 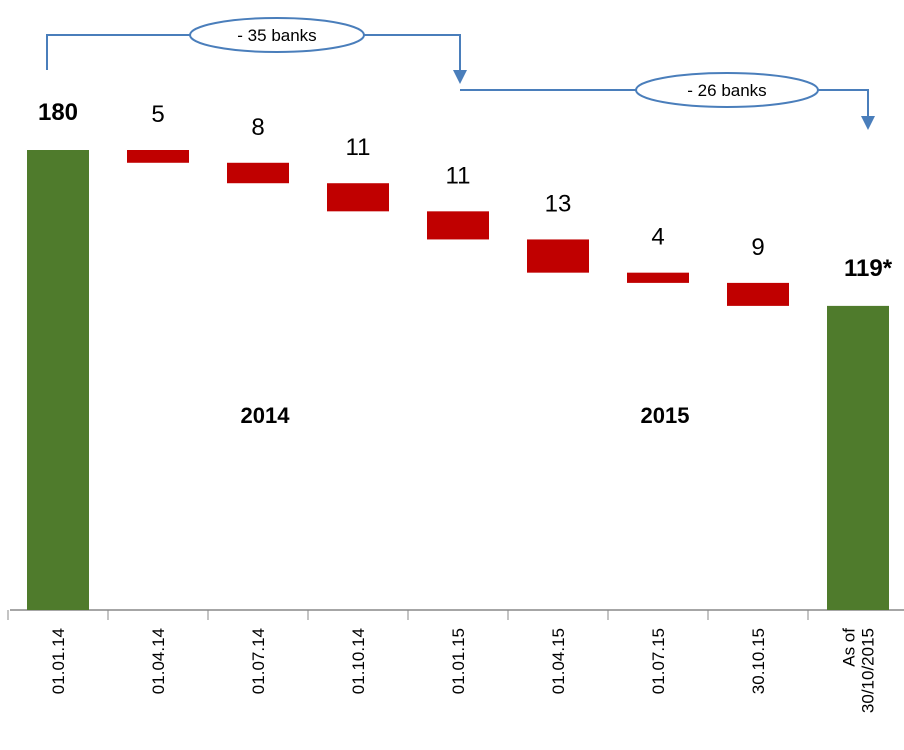 What do you see at coordinates (158, 661) in the screenshot?
I see `x-tick-label: 01.04.14` at bounding box center [158, 661].